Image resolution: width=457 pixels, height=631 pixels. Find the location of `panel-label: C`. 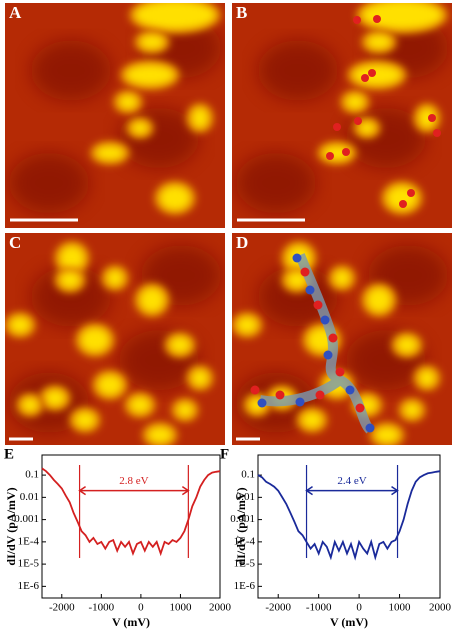

panel-label: C is located at coordinates (15, 242).